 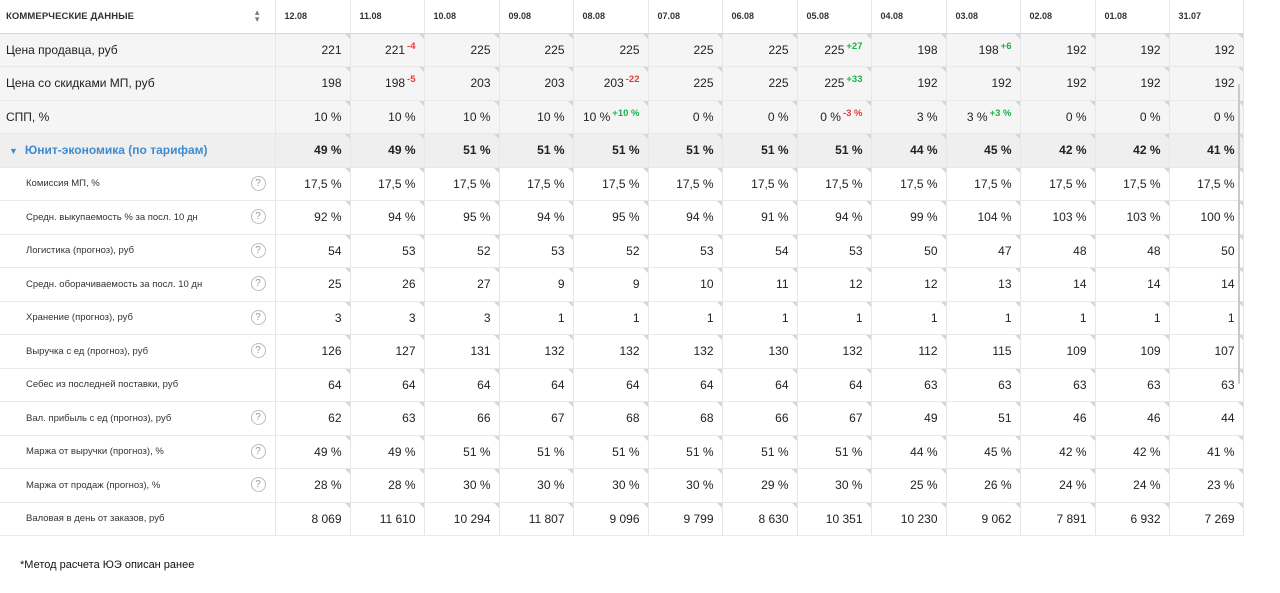 What do you see at coordinates (257, 15) in the screenshot?
I see `sort-icon: ▴ ▾` at bounding box center [257, 15].